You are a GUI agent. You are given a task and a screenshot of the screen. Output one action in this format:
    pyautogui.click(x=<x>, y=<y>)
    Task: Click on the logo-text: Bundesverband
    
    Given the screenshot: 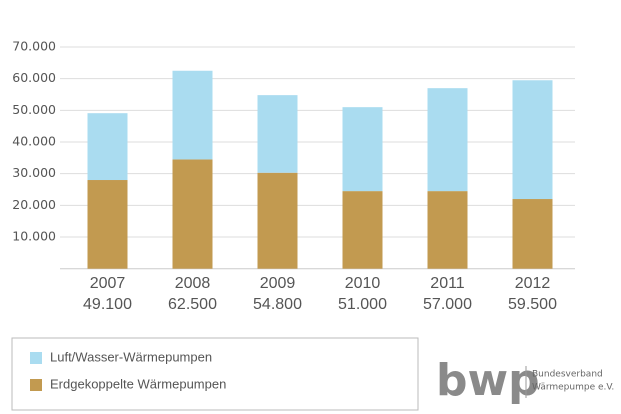 What is the action you would take?
    pyautogui.click(x=567, y=375)
    